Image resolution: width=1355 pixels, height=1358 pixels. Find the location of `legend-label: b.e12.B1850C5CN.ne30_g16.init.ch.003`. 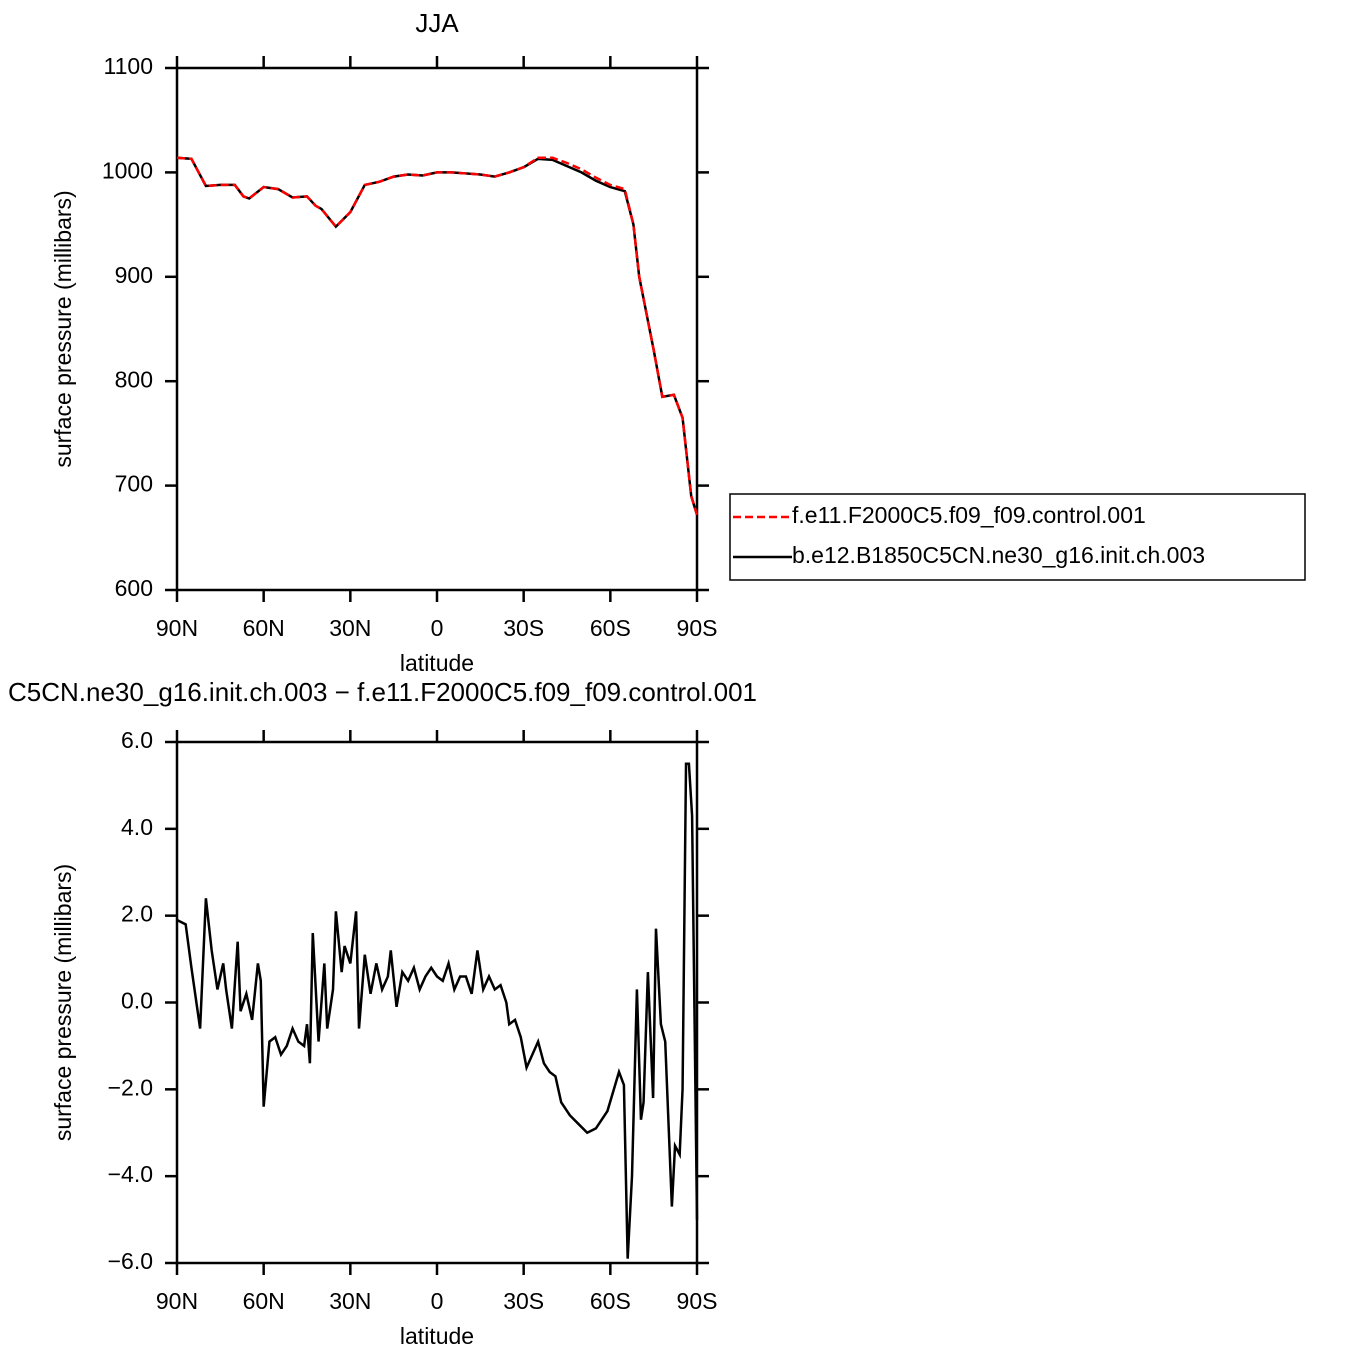

legend-label: b.e12.B1850C5CN.ne30_g16.init.ch.003 is located at coordinates (998, 555).